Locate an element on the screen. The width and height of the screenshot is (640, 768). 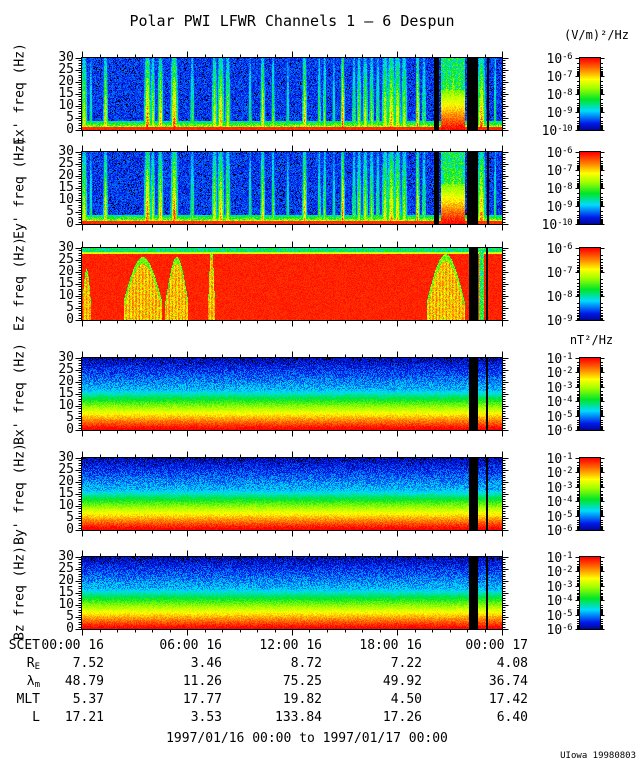
colorbar-exponent: -7 is located at coordinates (567, 75).